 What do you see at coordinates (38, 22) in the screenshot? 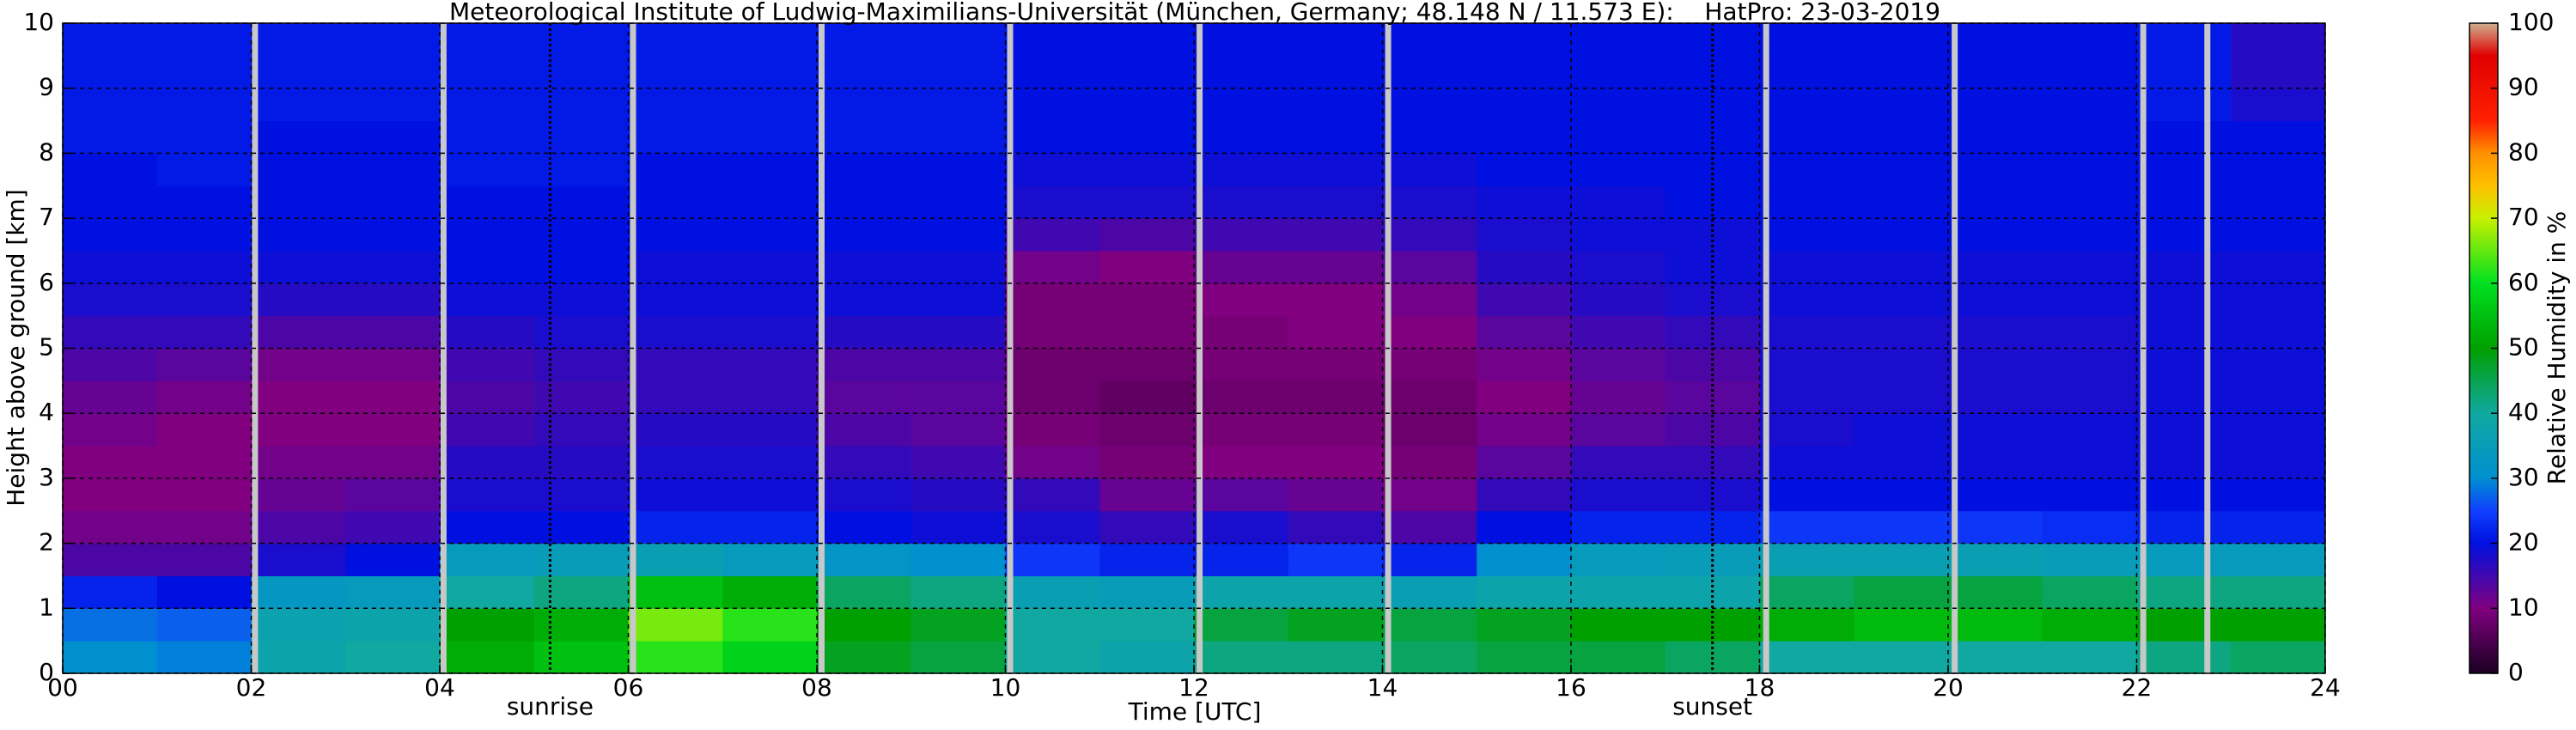
I see `y-tick-label: 10` at bounding box center [38, 22].